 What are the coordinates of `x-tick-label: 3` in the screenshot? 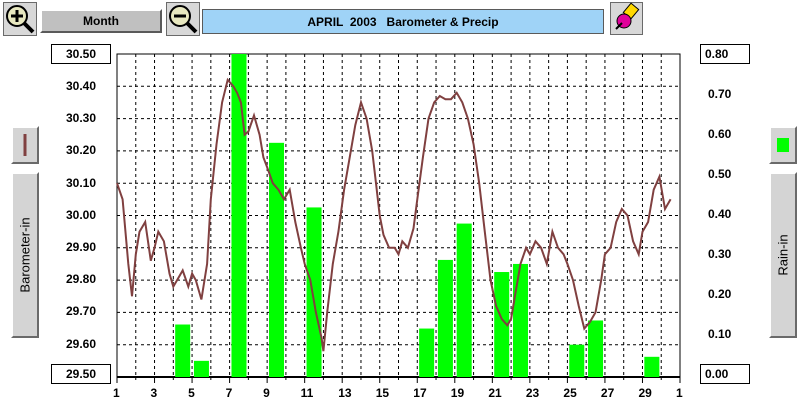 It's located at (154, 393).